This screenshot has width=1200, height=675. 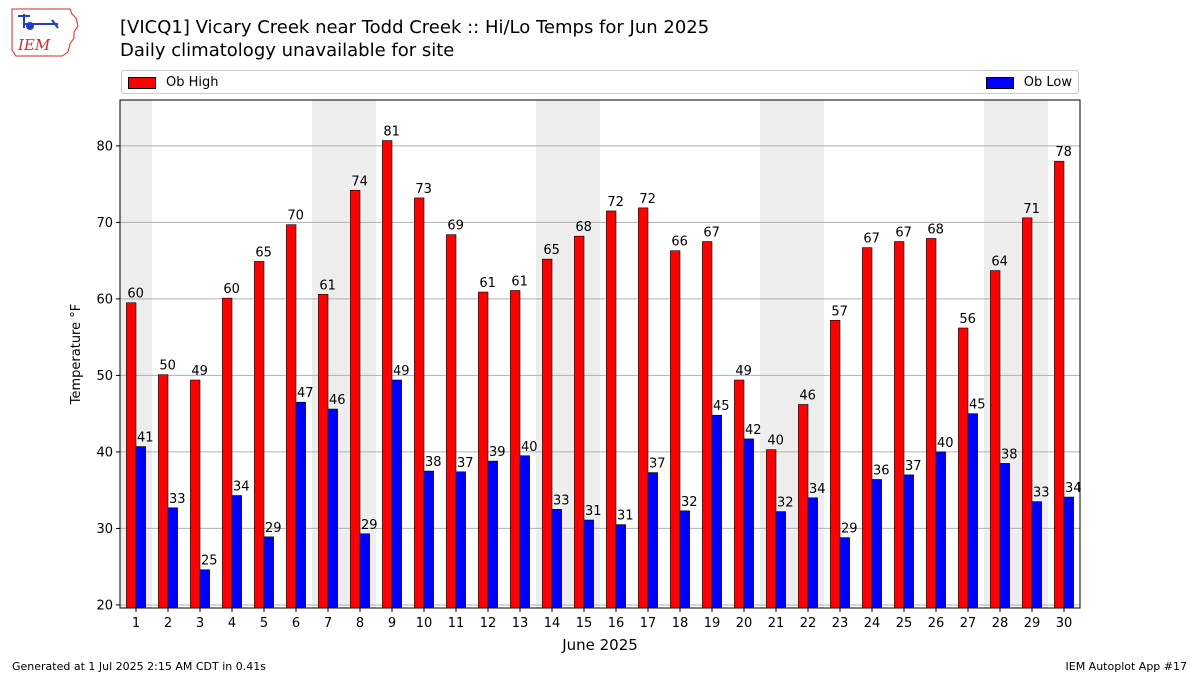 I want to click on high-value-label-day-22: 46, so click(x=807, y=395).